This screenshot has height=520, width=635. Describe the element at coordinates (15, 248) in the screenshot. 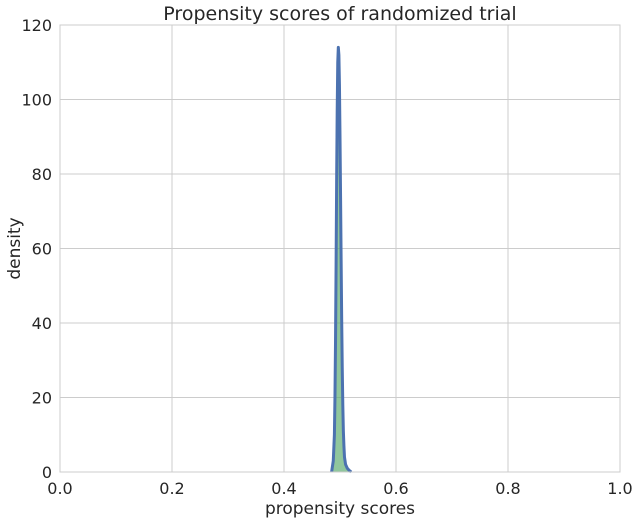

I see `y-axis-label: density` at that location.